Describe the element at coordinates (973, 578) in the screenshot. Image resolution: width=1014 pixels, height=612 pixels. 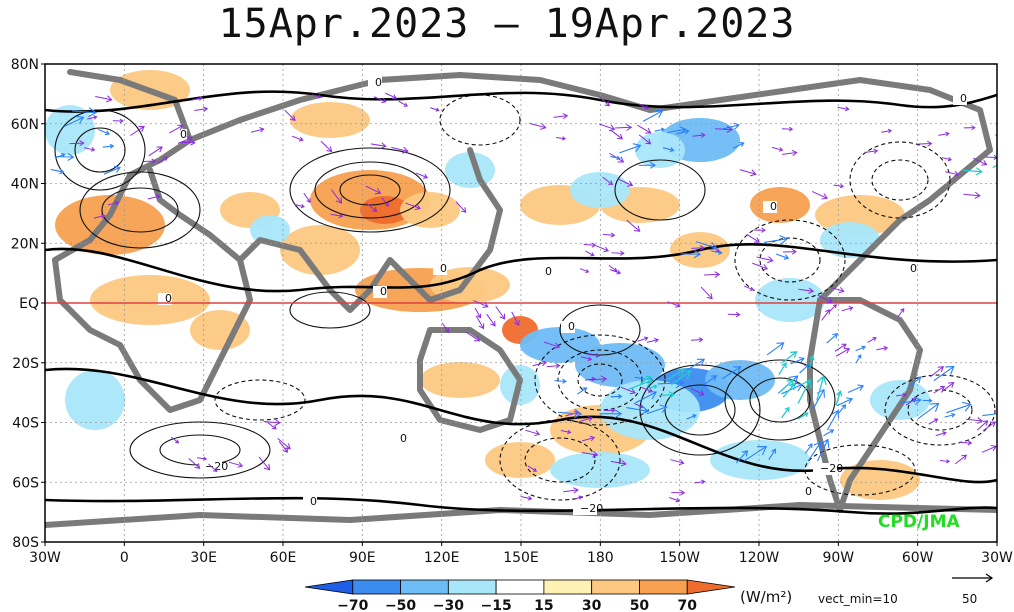
I see `reference-vector` at that location.